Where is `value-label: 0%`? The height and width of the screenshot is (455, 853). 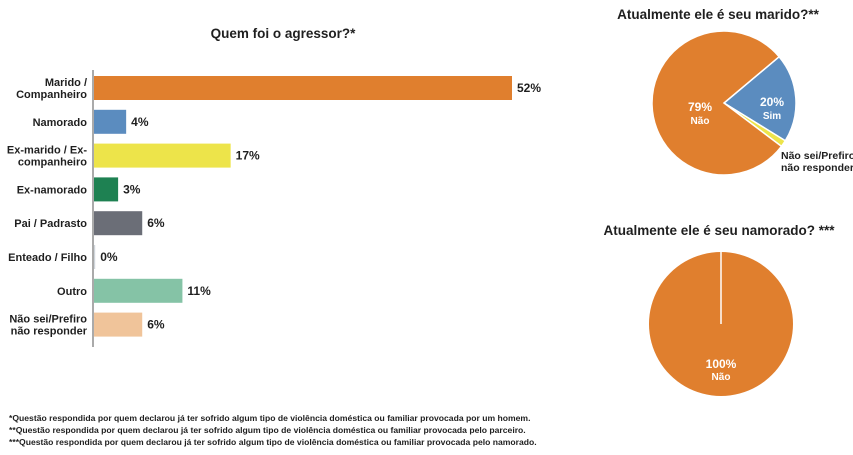
value-label: 0% is located at coordinates (109, 257).